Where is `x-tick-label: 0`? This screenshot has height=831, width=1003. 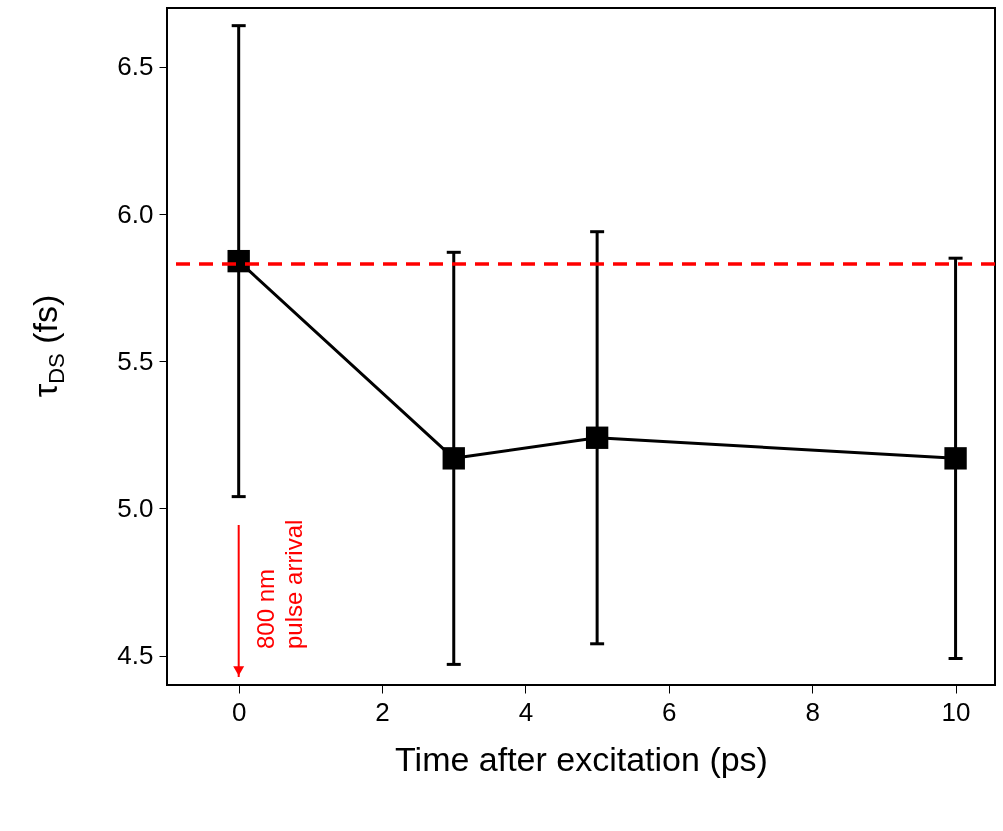
x-tick-label: 0 is located at coordinates (239, 711).